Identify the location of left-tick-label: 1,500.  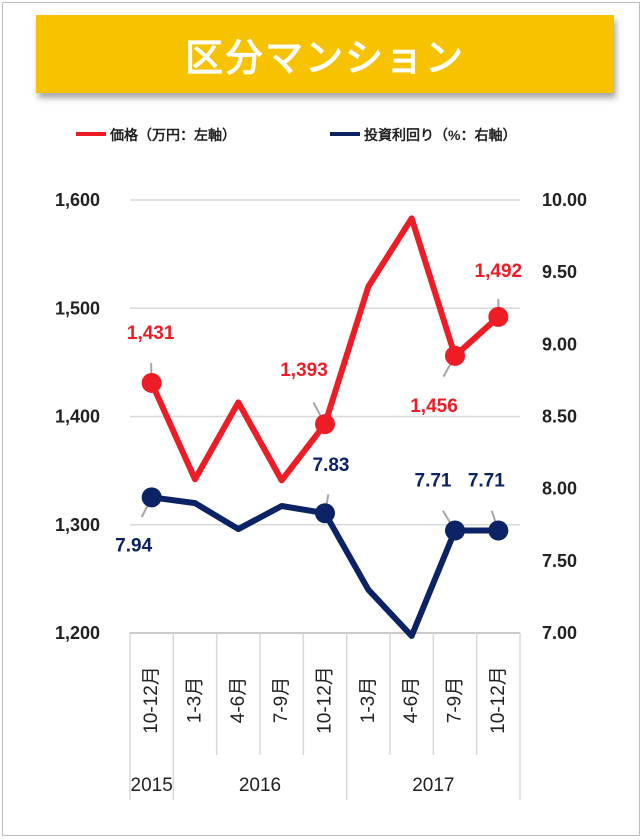
(77, 308).